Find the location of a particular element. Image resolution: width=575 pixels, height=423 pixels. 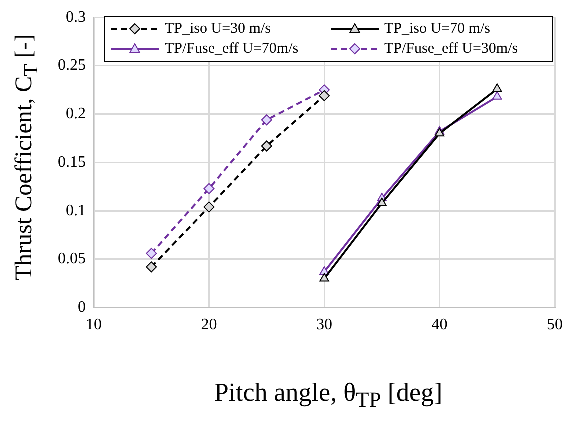

legend-label: TP/Fuse_eff U=30m/s is located at coordinates (451, 49).